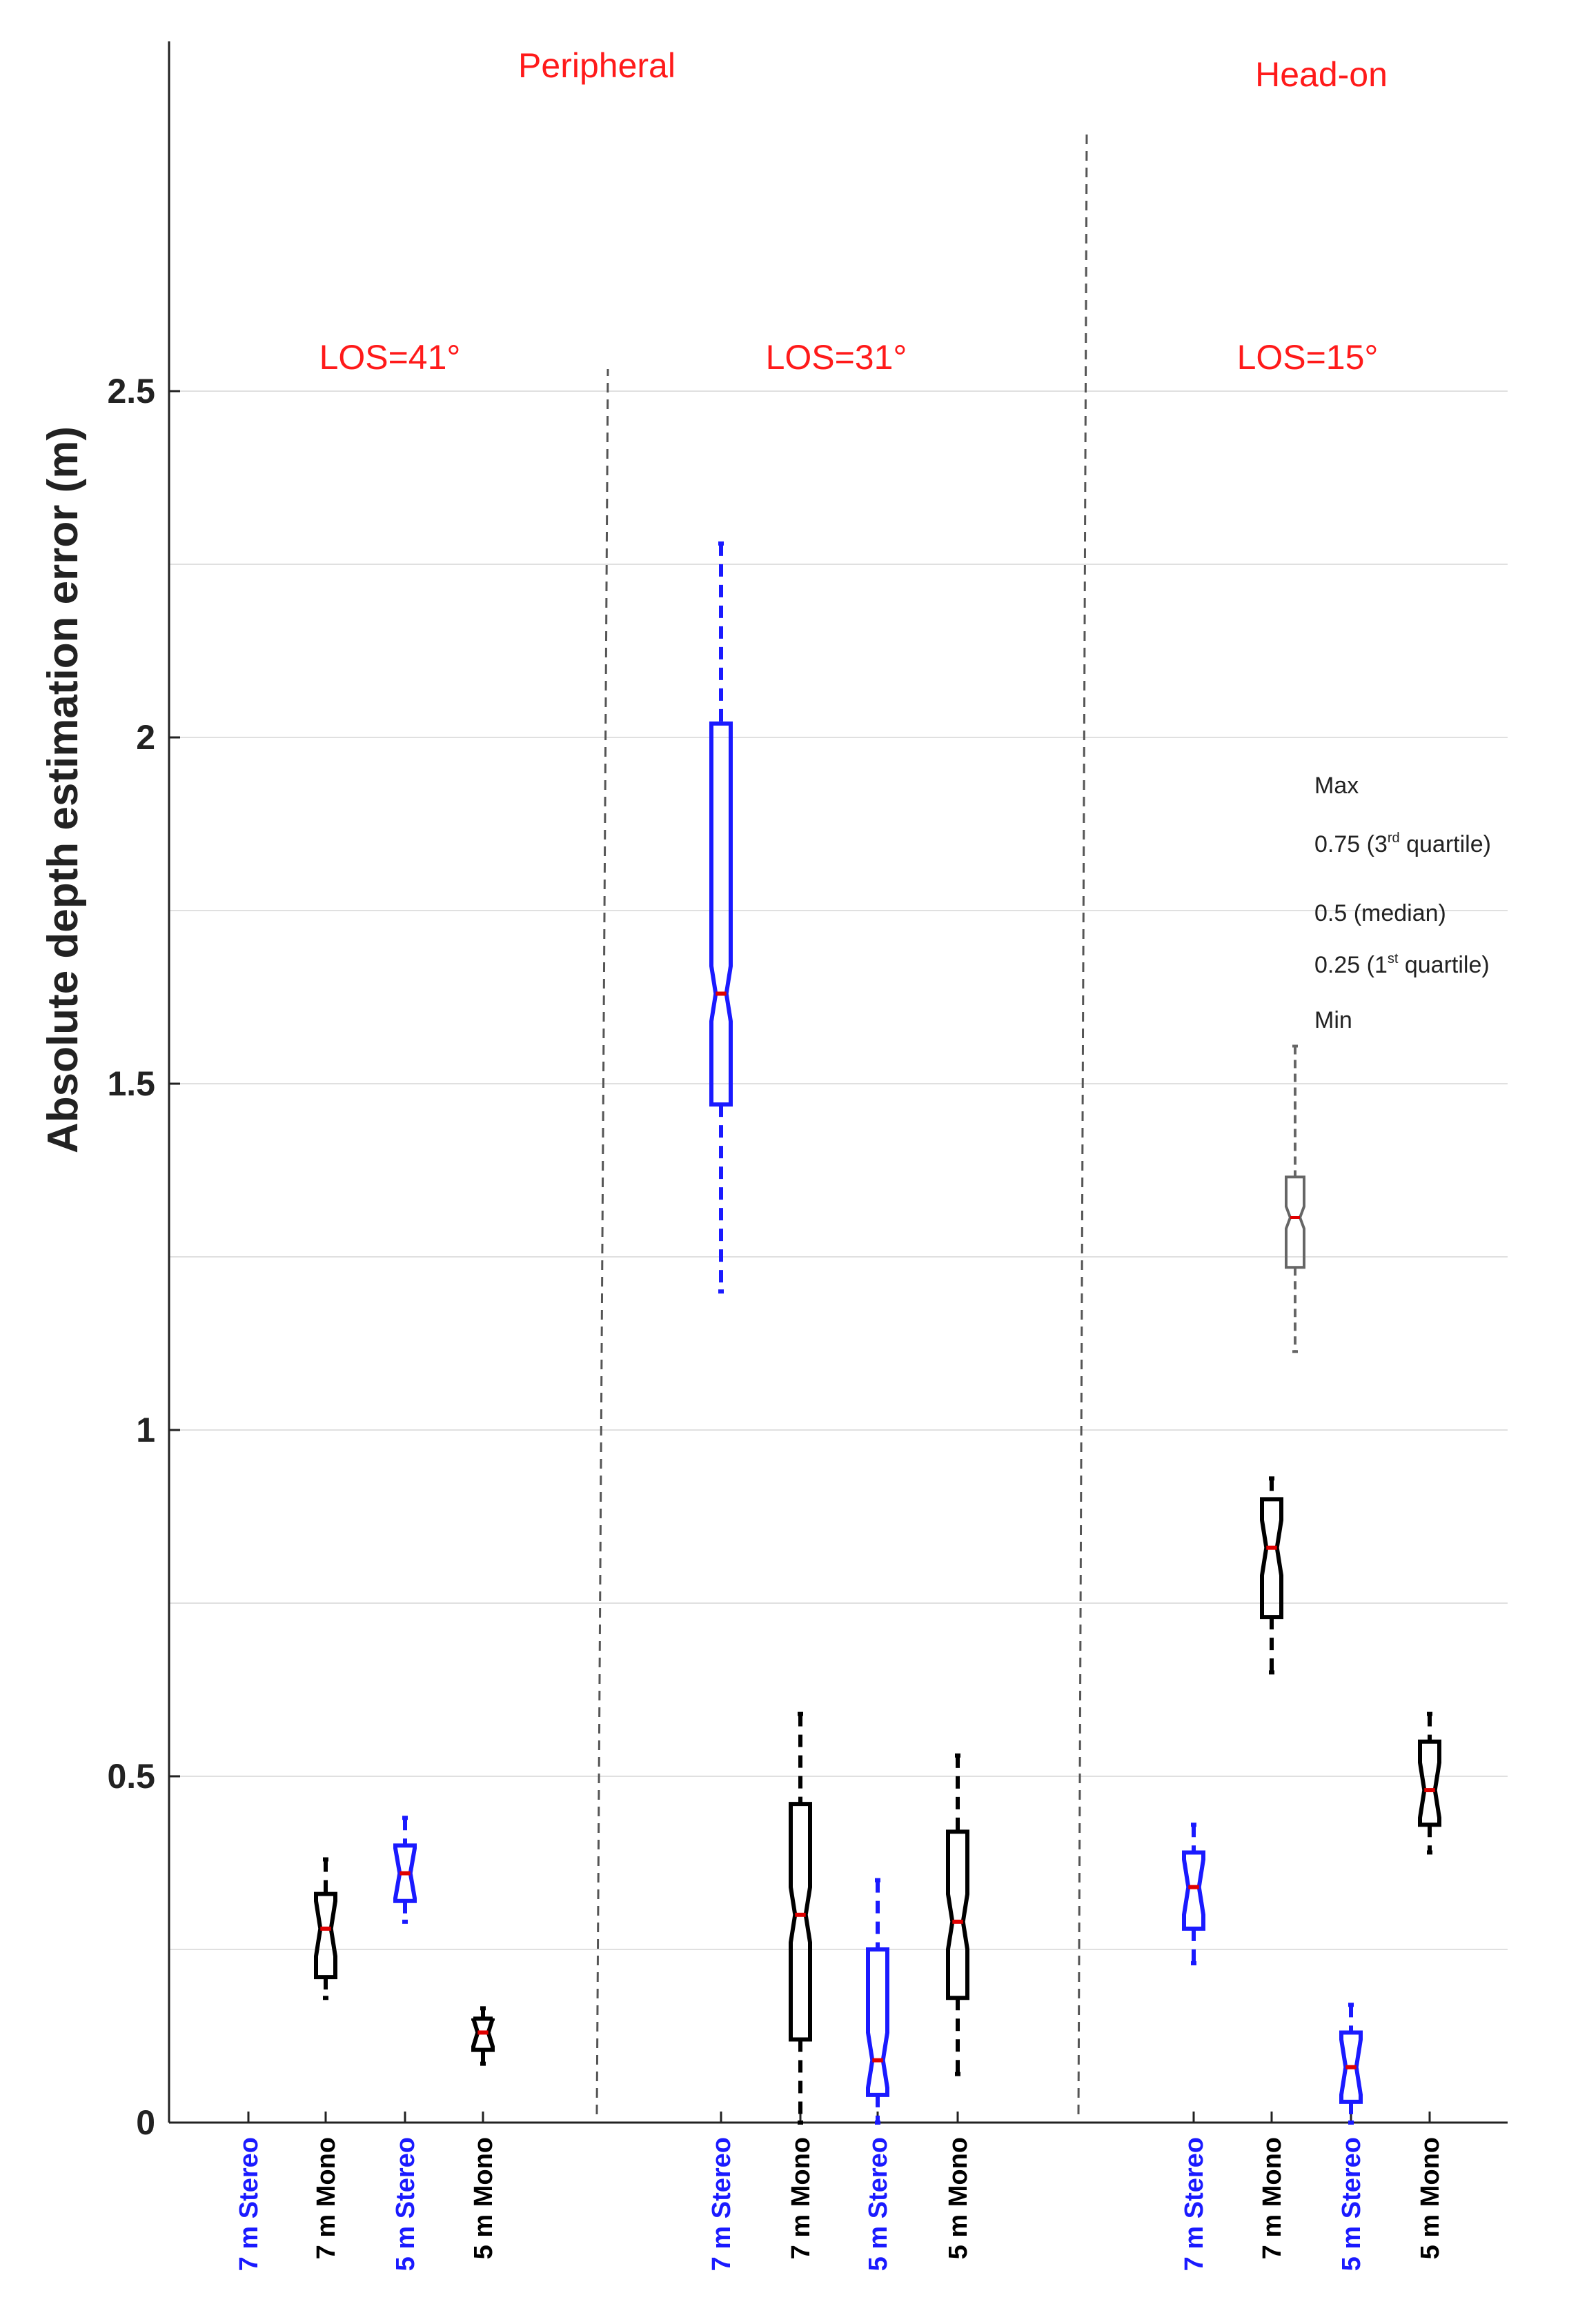 The height and width of the screenshot is (2324, 1578). I want to click on y-axis-label: Absolute depth estimation error (m), so click(63, 790).